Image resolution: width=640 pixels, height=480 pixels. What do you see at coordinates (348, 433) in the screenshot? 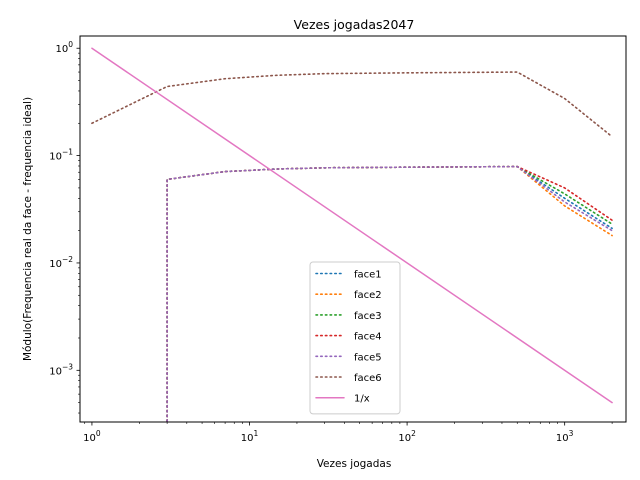
I see `x-axis: 10⁰ 10¹ 10² 10³` at bounding box center [348, 433].